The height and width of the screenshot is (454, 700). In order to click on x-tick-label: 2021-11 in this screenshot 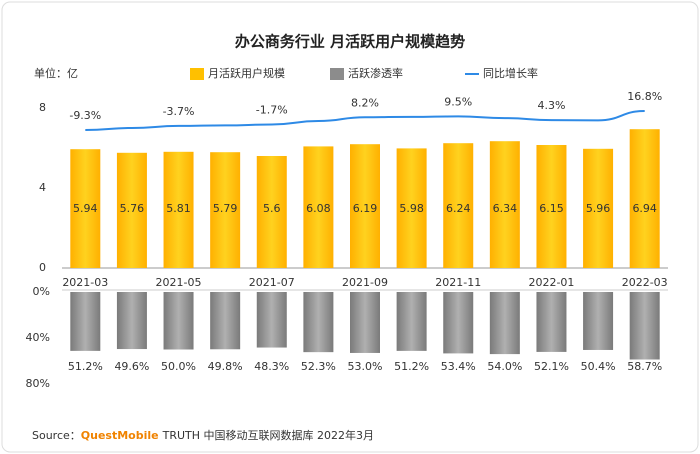, I will do `click(458, 282)`.